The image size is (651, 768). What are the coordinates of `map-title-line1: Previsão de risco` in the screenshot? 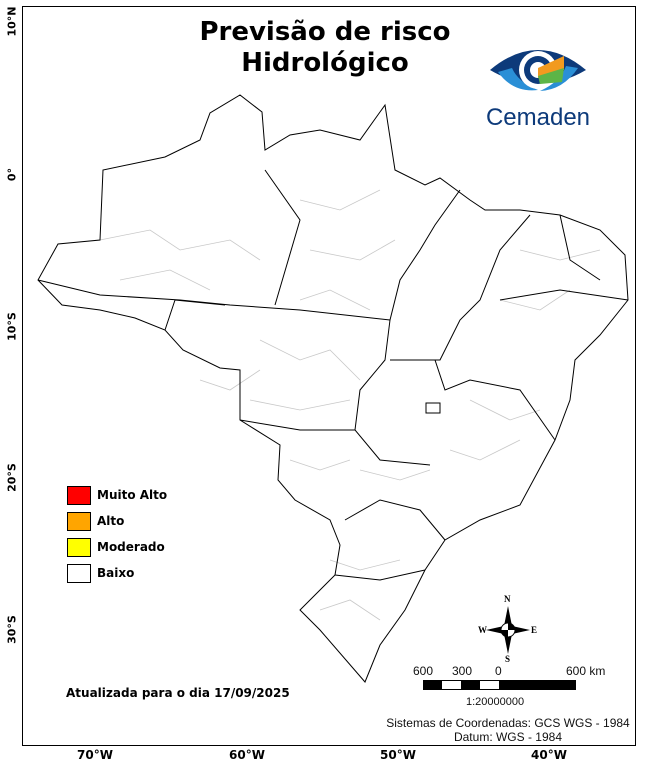 It's located at (325, 32).